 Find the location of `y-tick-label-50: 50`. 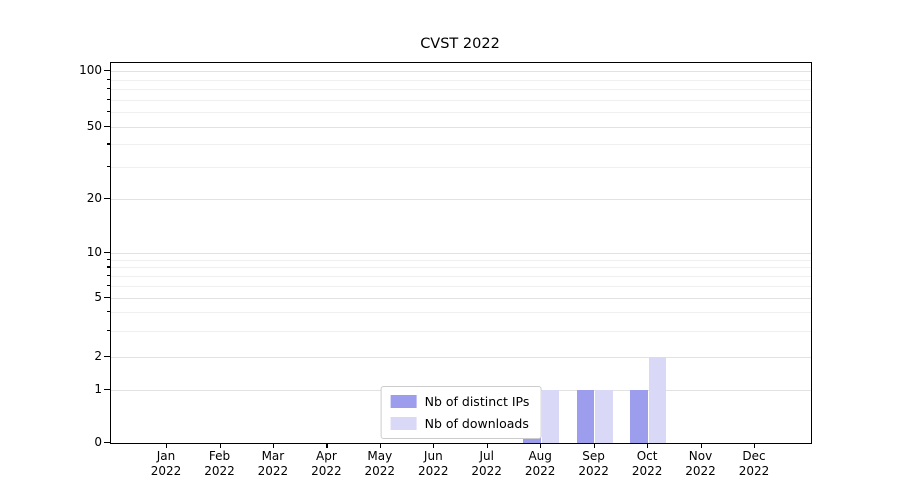

y-tick-label-50: 50 is located at coordinates (94, 125).